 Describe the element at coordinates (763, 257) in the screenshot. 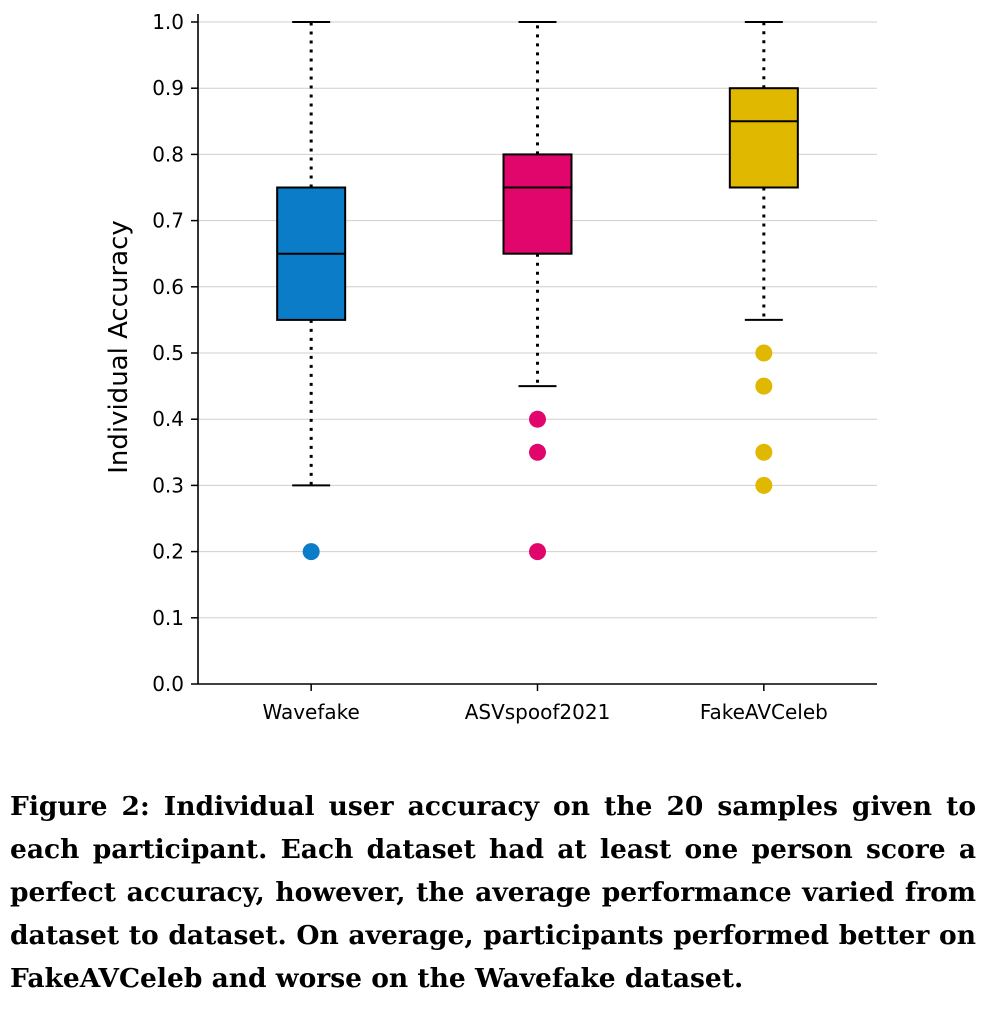

I see `box-fakeavceleb` at that location.